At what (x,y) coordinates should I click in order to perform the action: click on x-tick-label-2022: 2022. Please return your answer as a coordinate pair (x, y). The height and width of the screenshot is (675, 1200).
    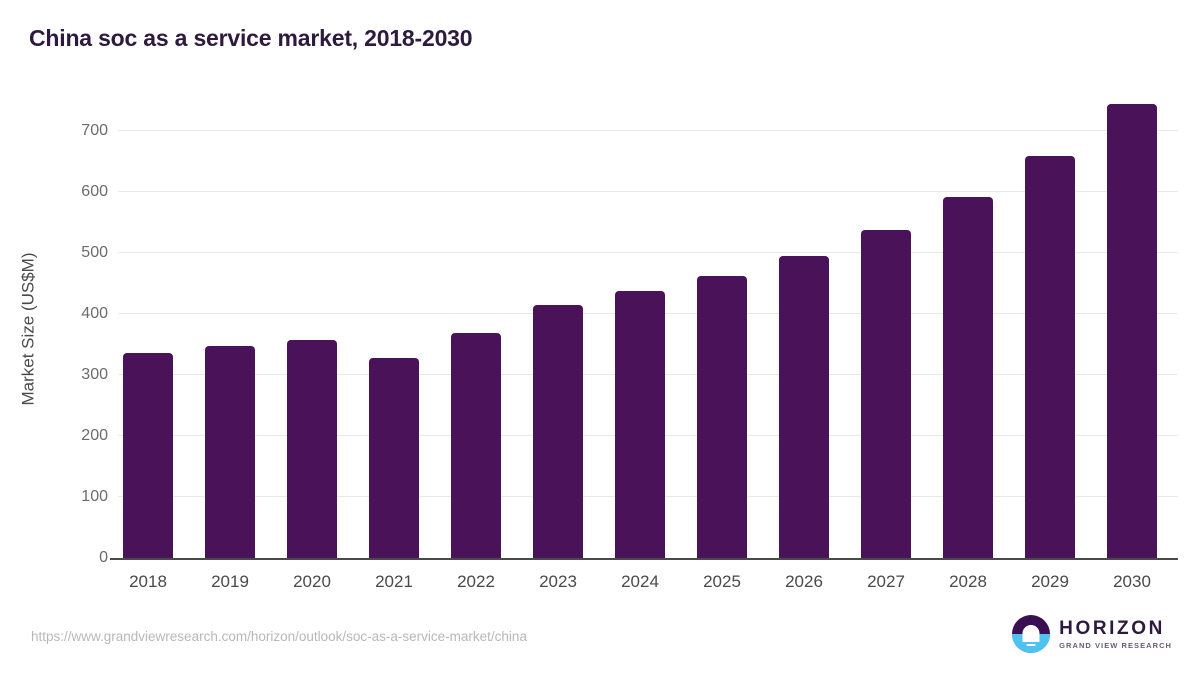
    Looking at the image, I should click on (476, 581).